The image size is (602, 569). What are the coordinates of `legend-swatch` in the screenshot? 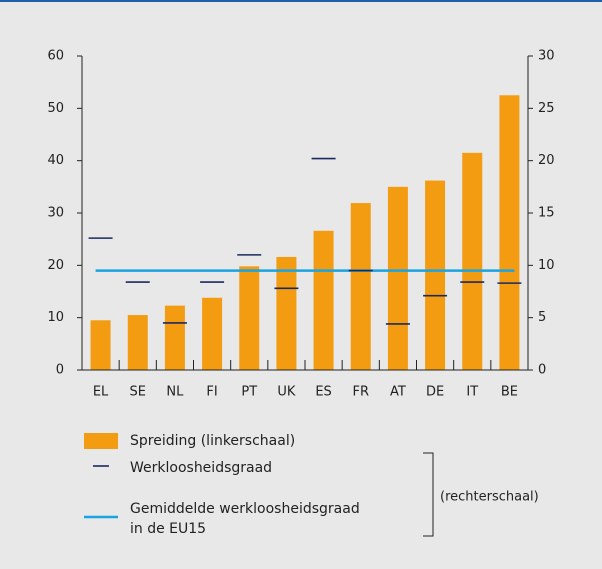 It's located at (101, 441).